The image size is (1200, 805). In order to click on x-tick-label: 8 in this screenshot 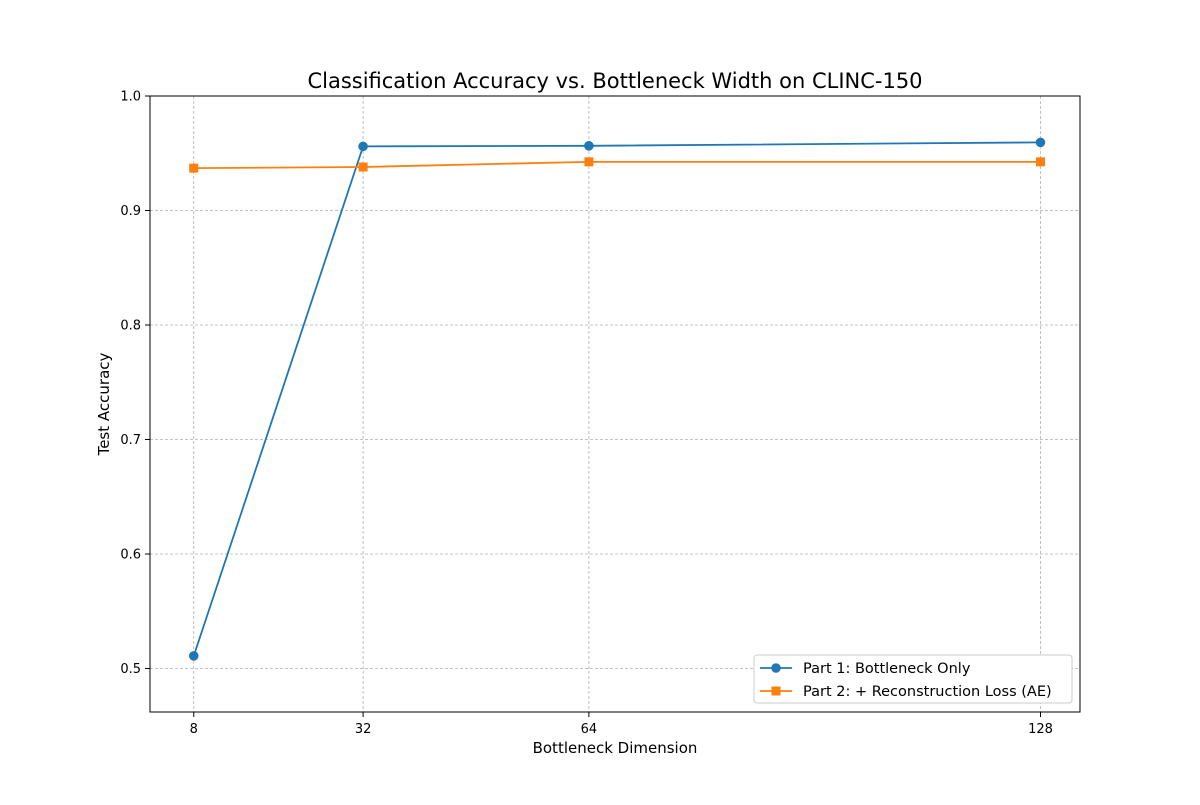, I will do `click(194, 729)`.